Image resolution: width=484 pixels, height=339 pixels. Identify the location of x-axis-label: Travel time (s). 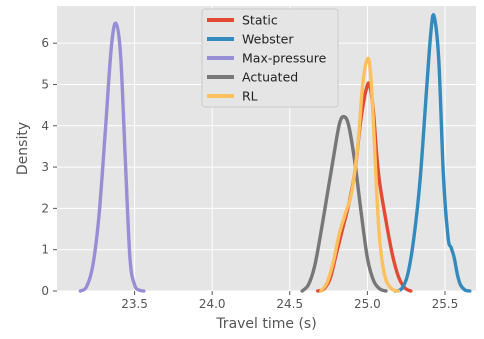
(265, 324).